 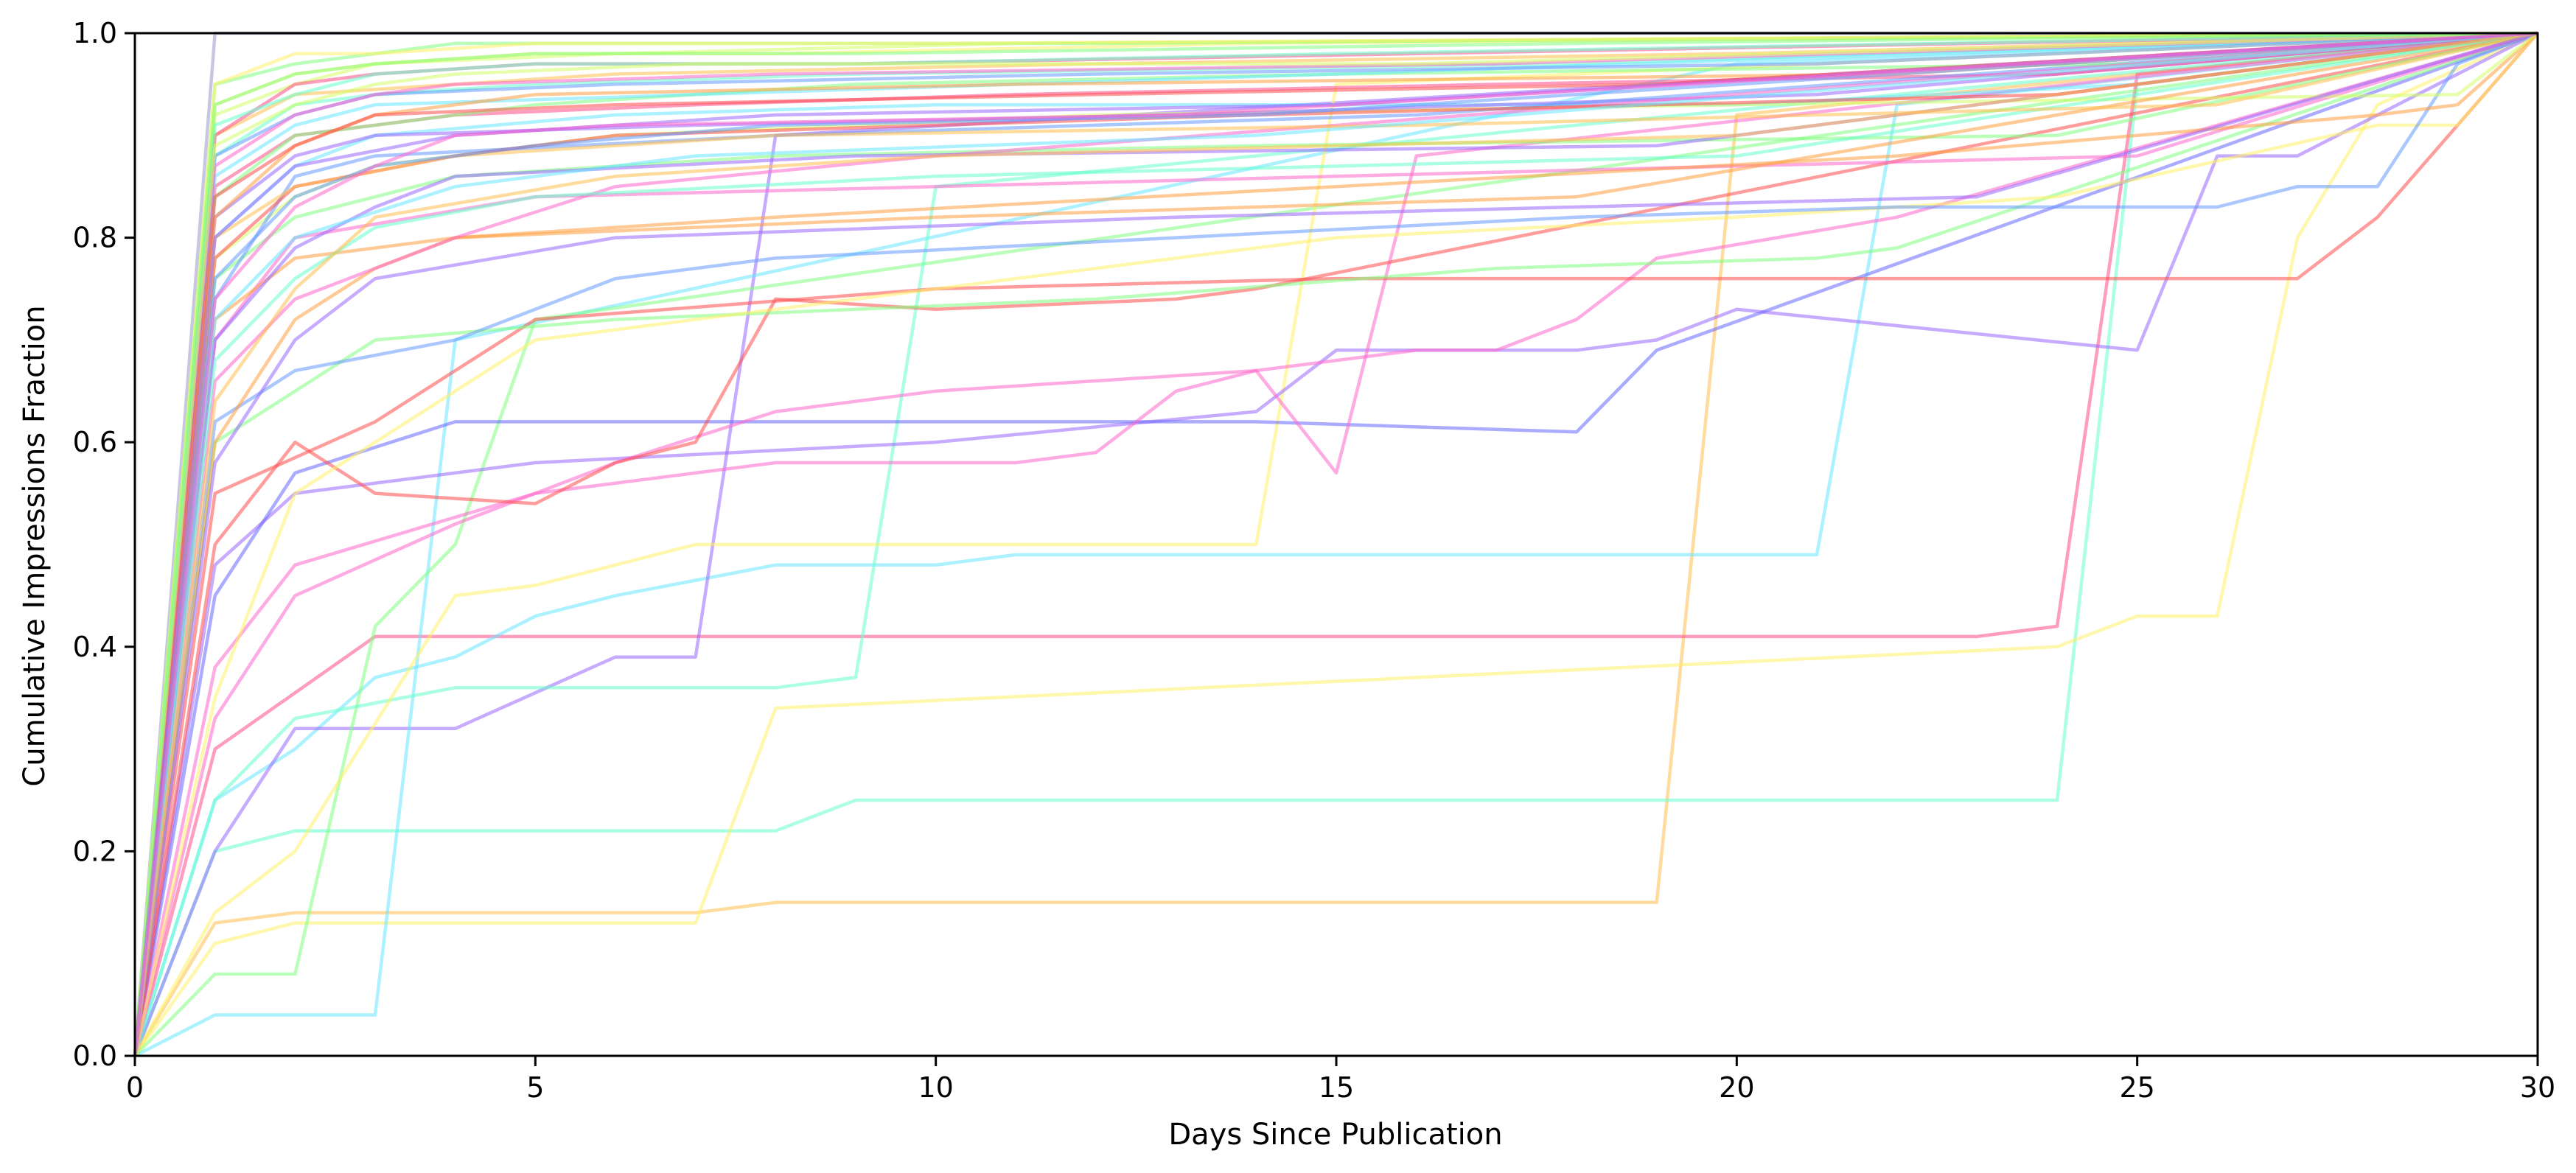 I want to click on x-axis-label: Days Since Publication, so click(x=1335, y=1135).